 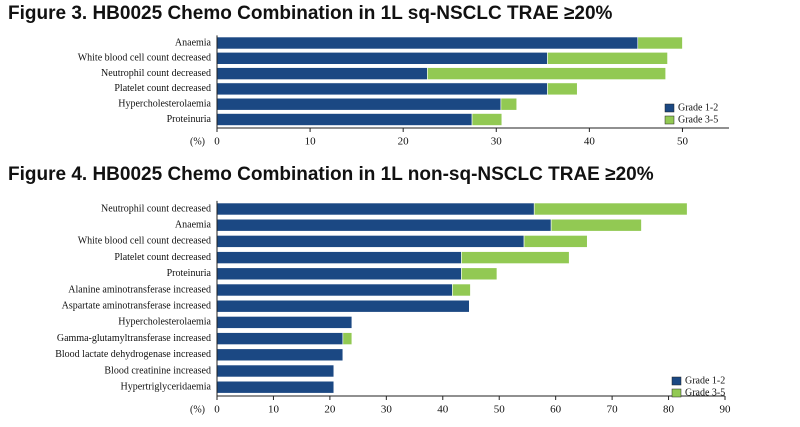 I want to click on x-tick-label: 80, so click(x=669, y=410).